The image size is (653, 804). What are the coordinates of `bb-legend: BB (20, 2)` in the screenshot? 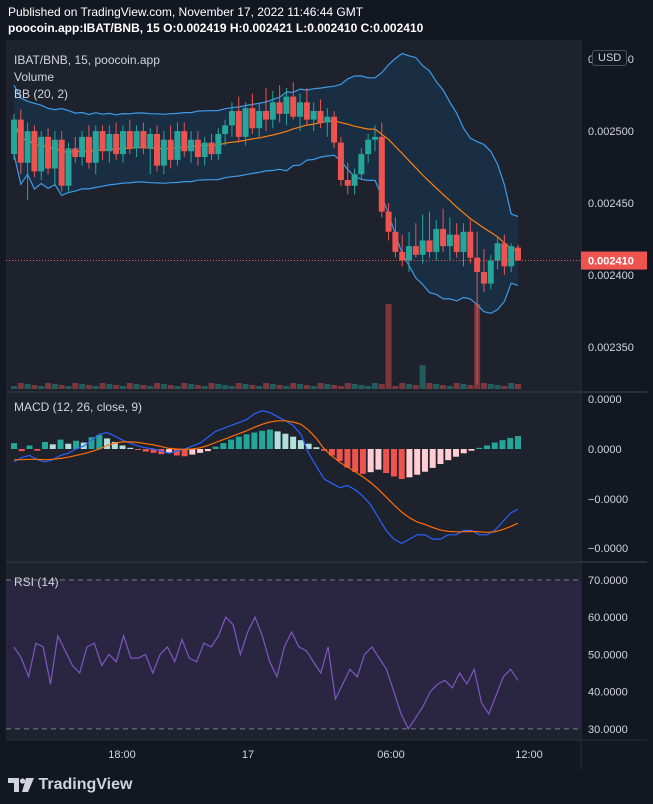 It's located at (41, 94).